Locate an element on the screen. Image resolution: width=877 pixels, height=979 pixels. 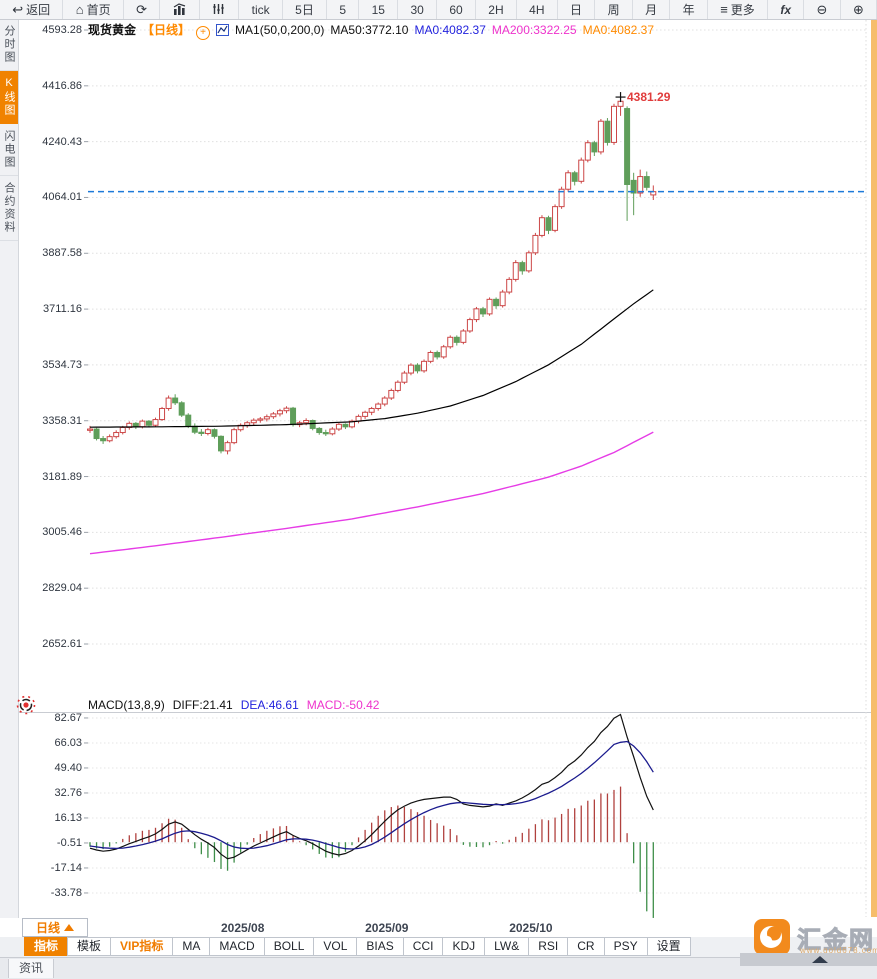
indicator-tab-指标: 指标 is located at coordinates (46, 946).